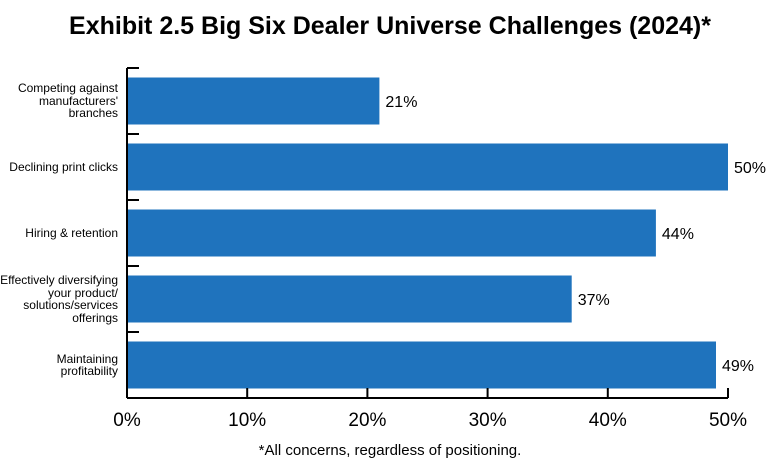 Image resolution: width=780 pixels, height=468 pixels. What do you see at coordinates (87, 358) in the screenshot?
I see `category-label-line: Maintaining` at bounding box center [87, 358].